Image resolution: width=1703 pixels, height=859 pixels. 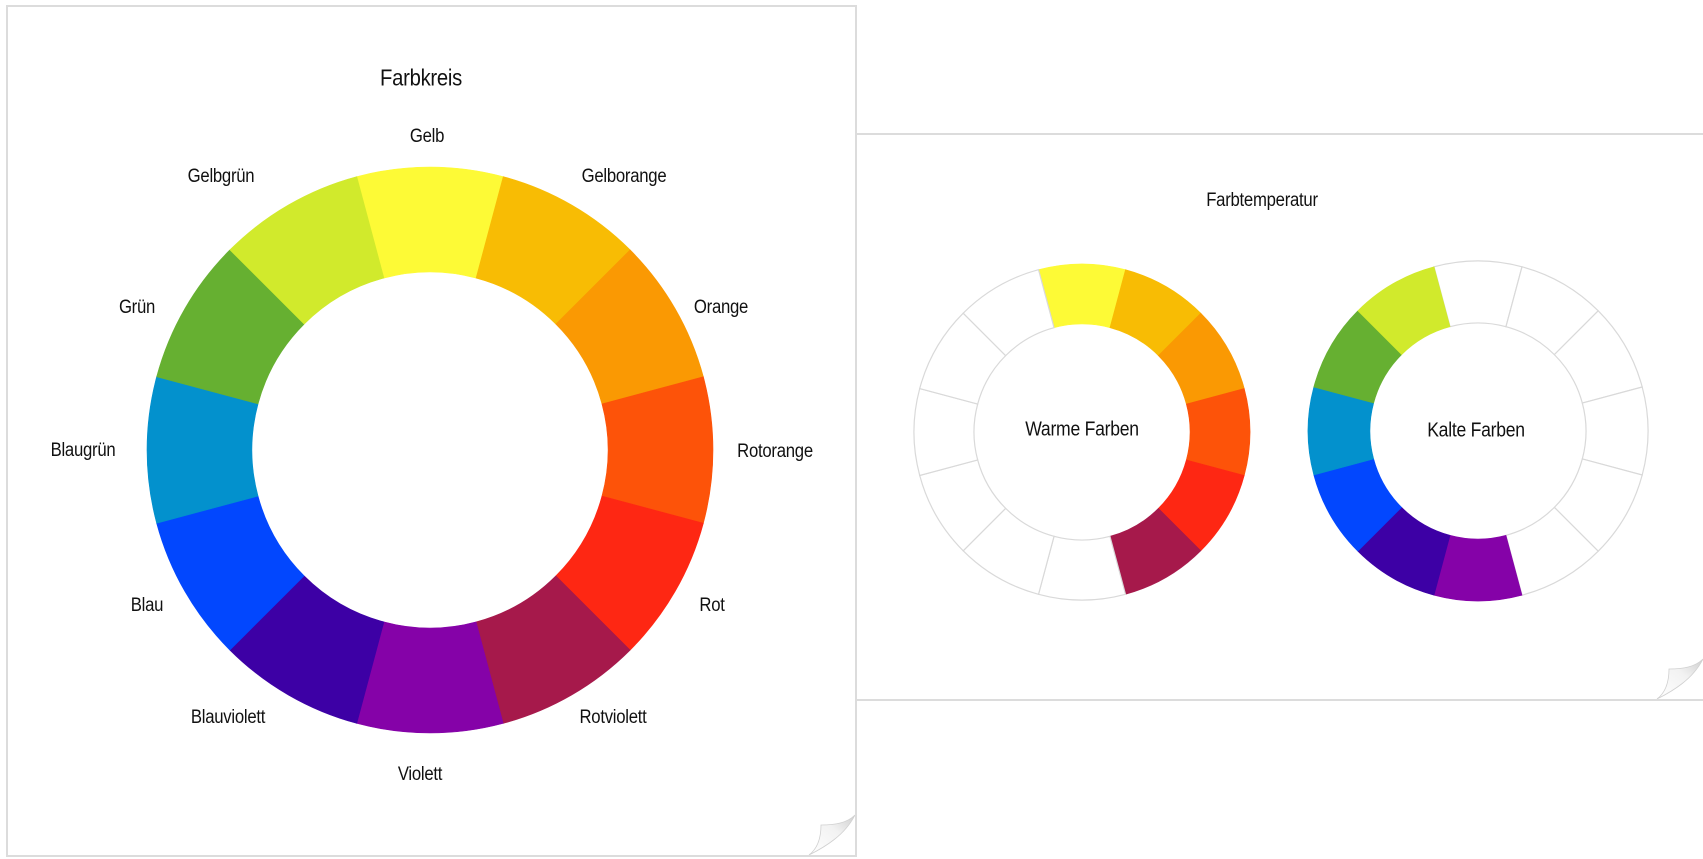 I want to click on color-wheel-warm, so click(x=1082, y=432).